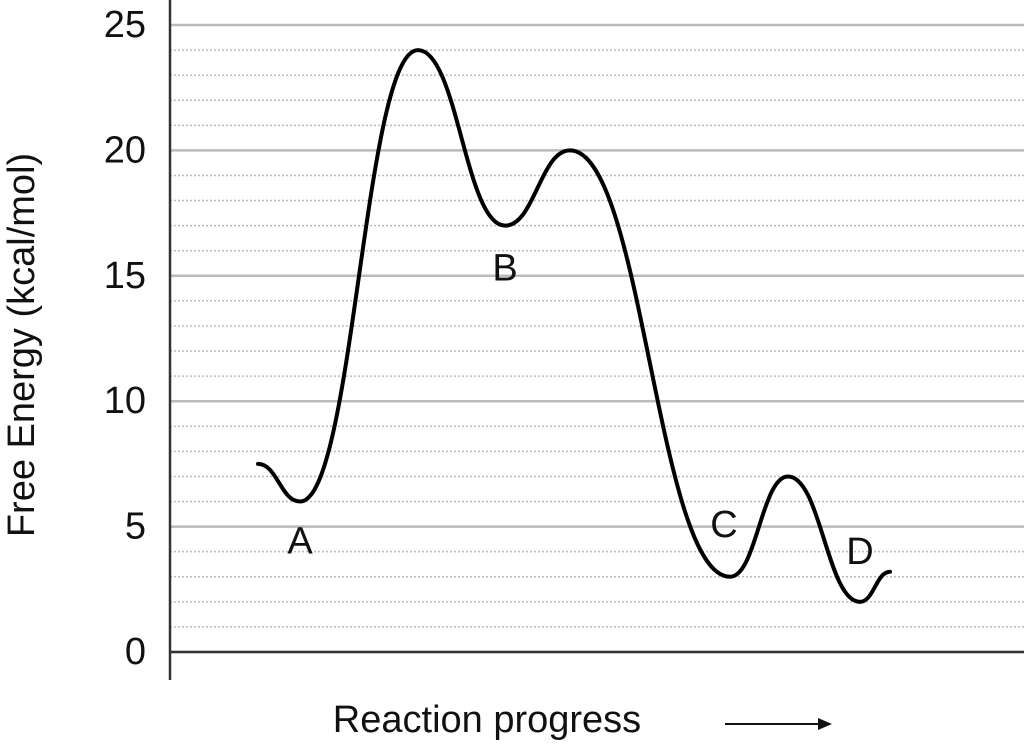 Image resolution: width=1024 pixels, height=750 pixels. What do you see at coordinates (723, 525) in the screenshot?
I see `state-label: C` at bounding box center [723, 525].